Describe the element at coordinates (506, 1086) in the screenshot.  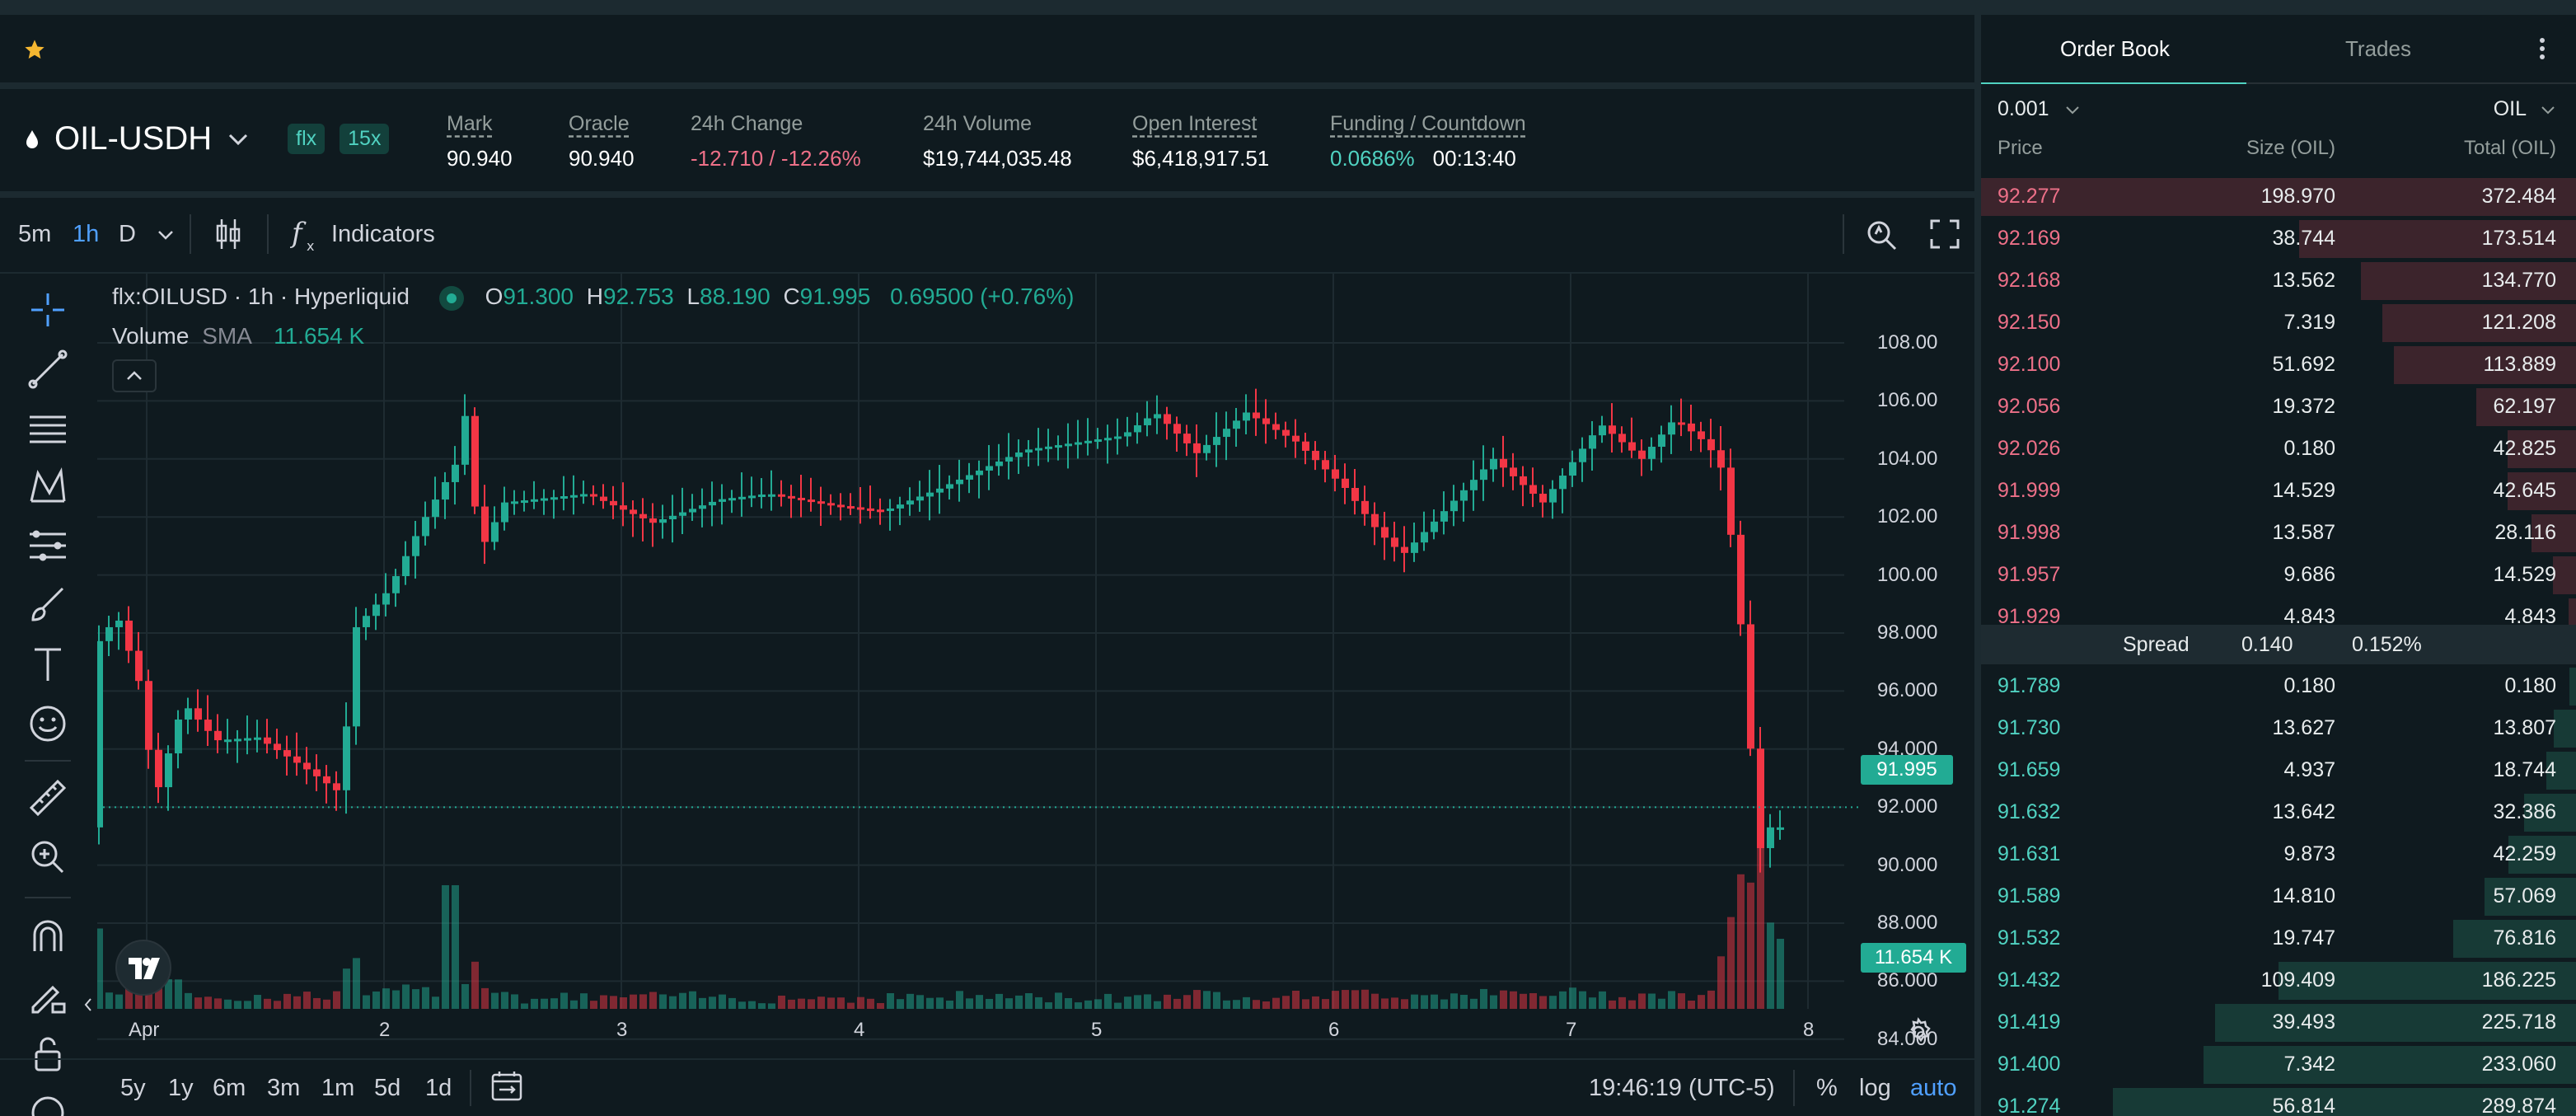
I see `calendar-range-icon` at that location.